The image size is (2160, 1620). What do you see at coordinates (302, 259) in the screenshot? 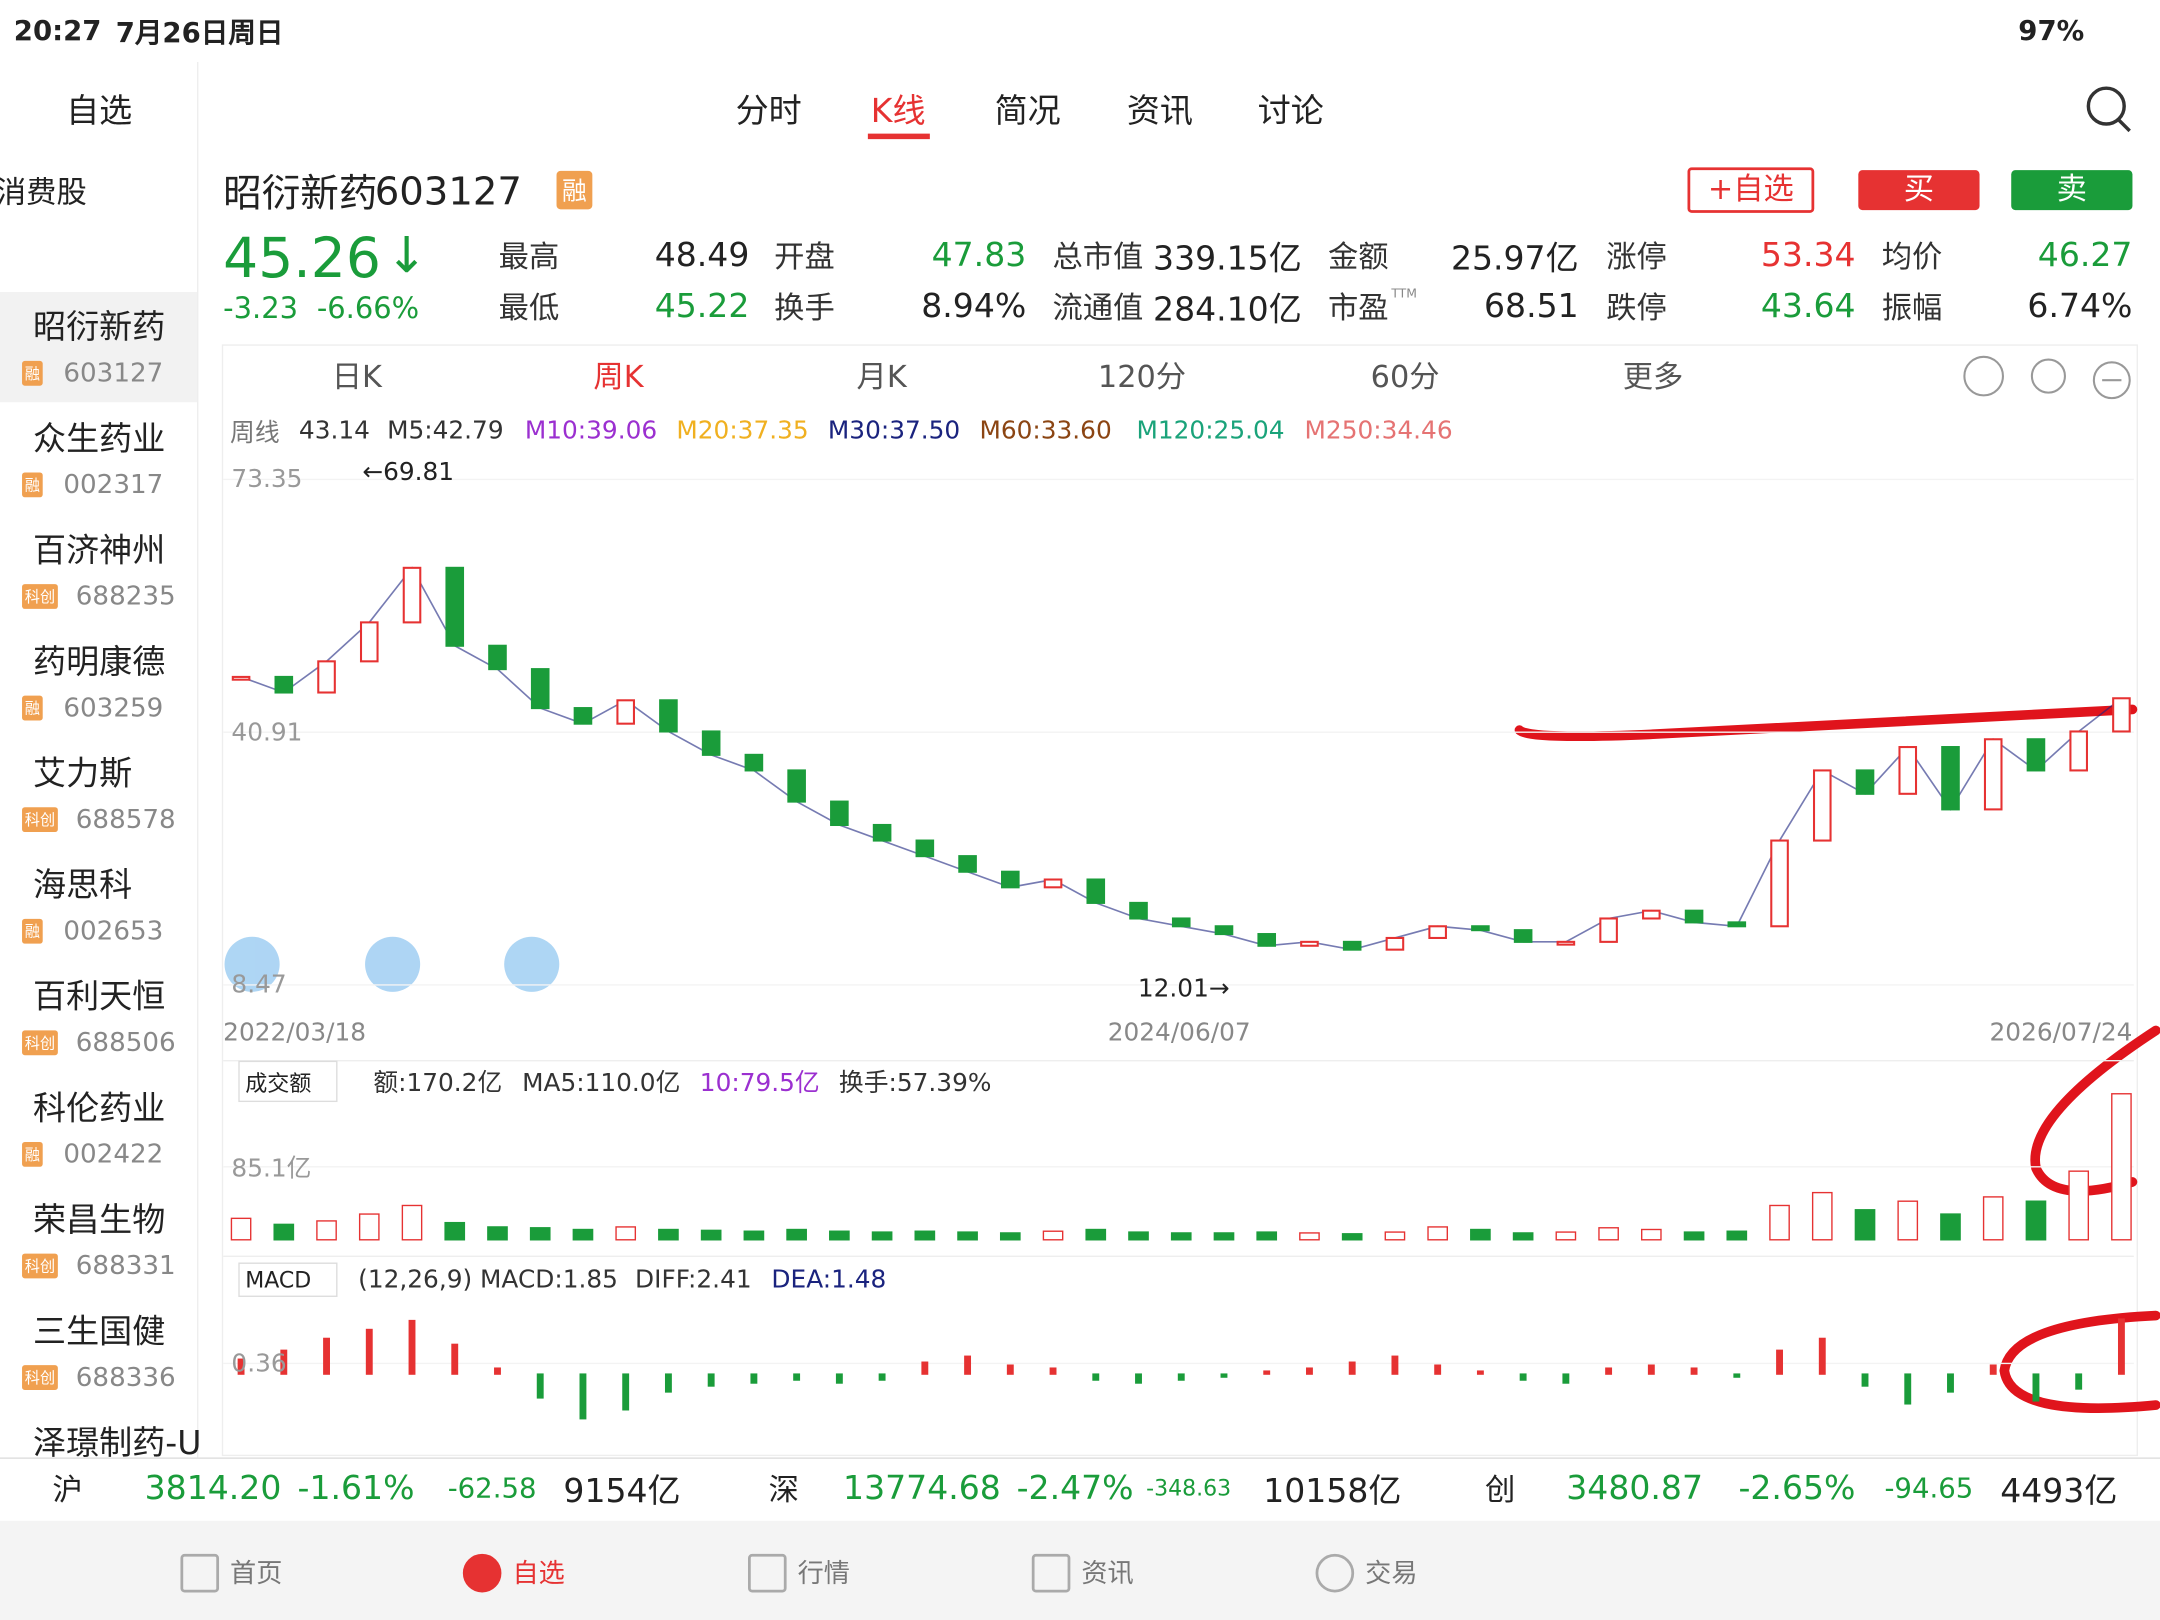
I see `price: 45.26` at bounding box center [302, 259].